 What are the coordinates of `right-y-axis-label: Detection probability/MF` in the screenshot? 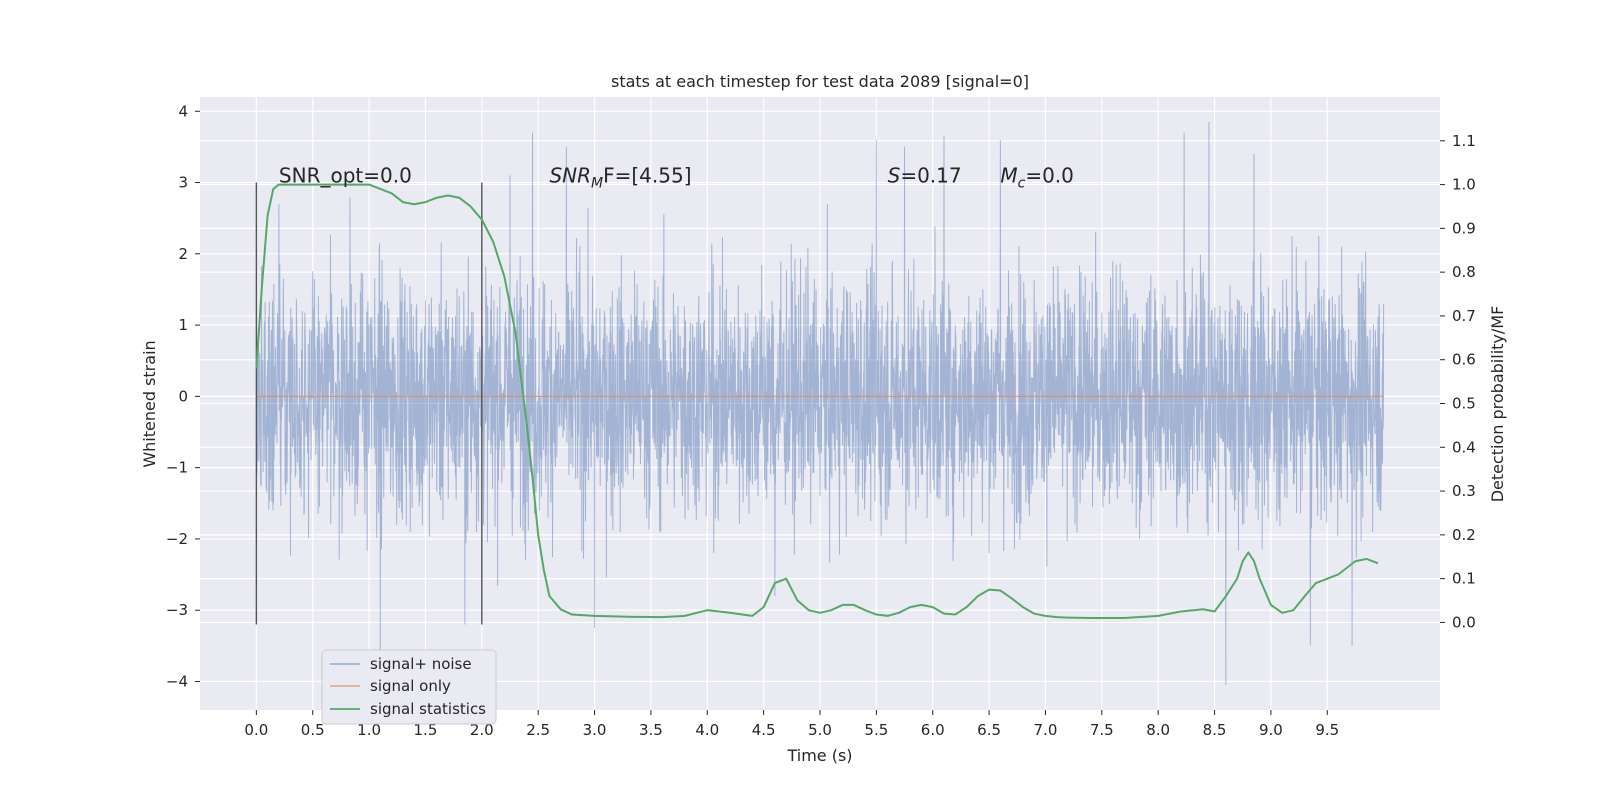 It's located at (1497, 404).